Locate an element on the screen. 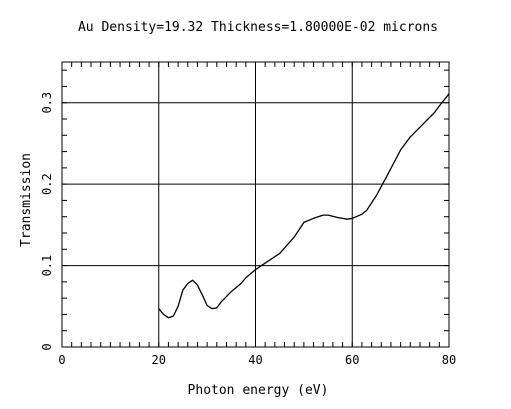  y-tick-label: 0 is located at coordinates (47, 346).